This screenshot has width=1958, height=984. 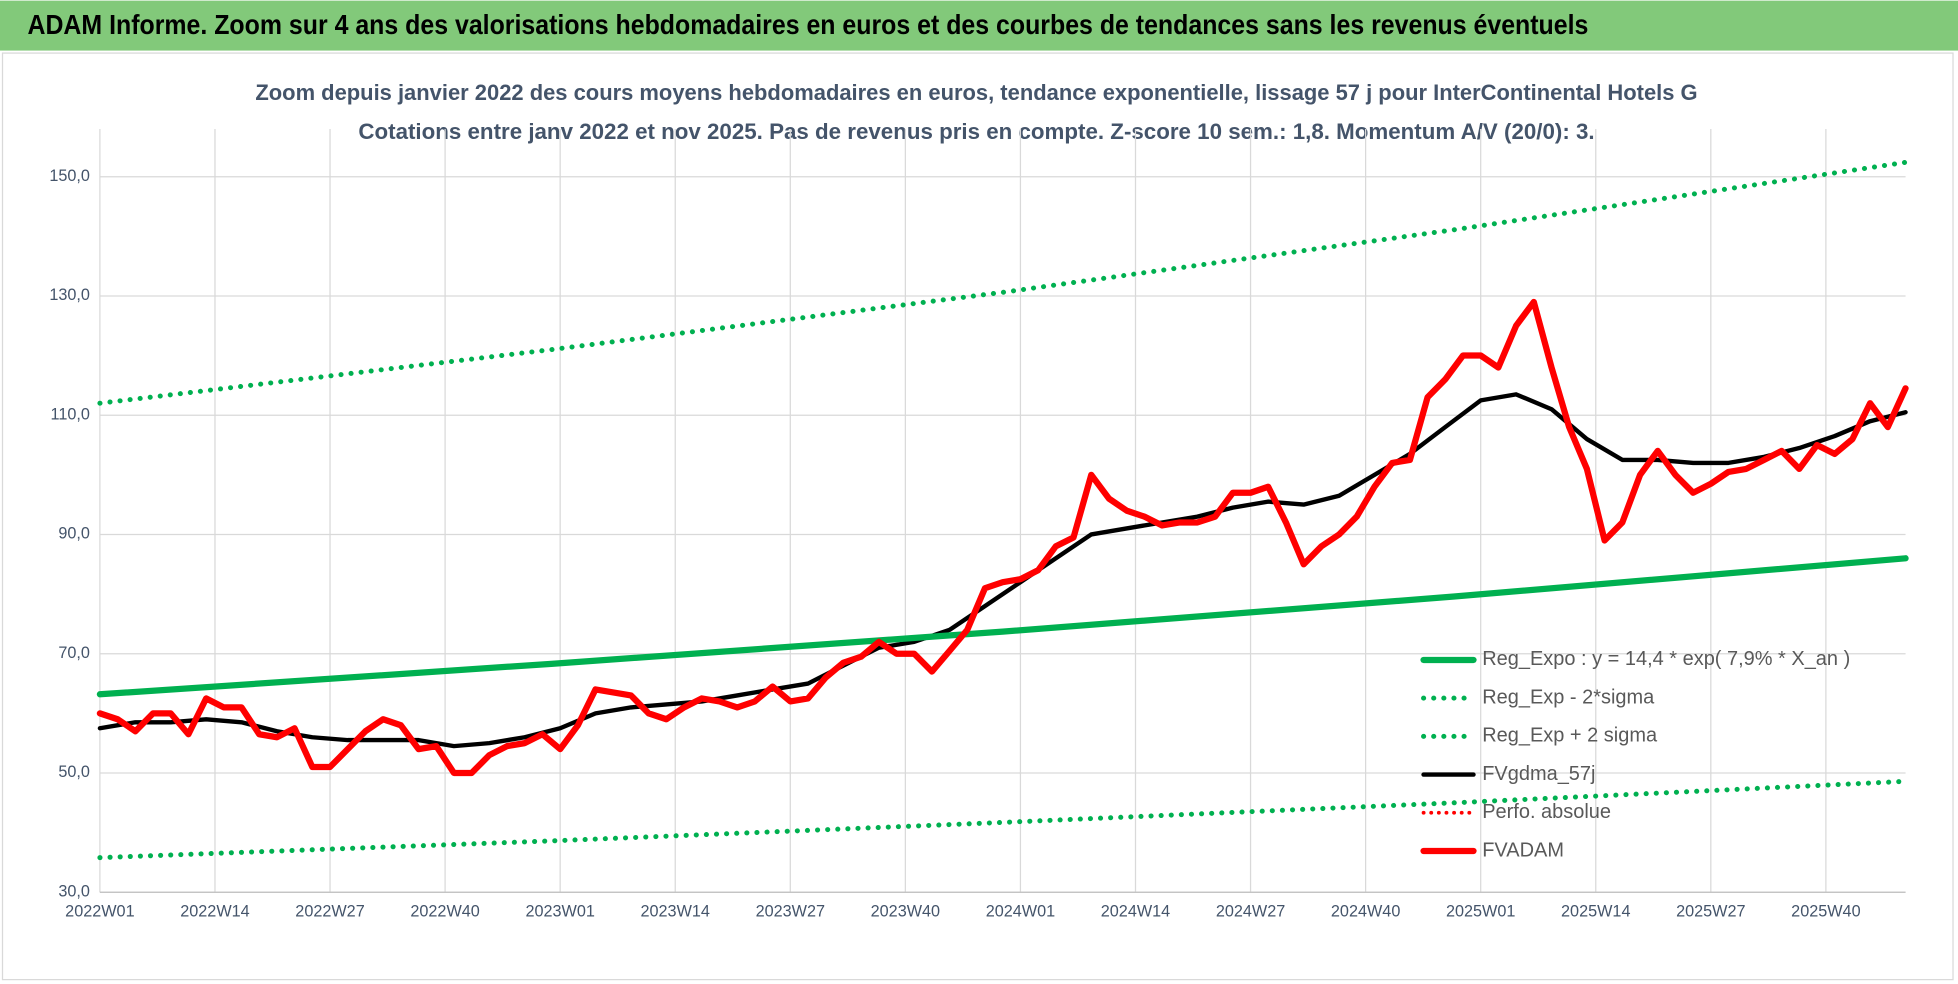 What do you see at coordinates (1825, 911) in the screenshot?
I see `x-tick-label: 2025W40` at bounding box center [1825, 911].